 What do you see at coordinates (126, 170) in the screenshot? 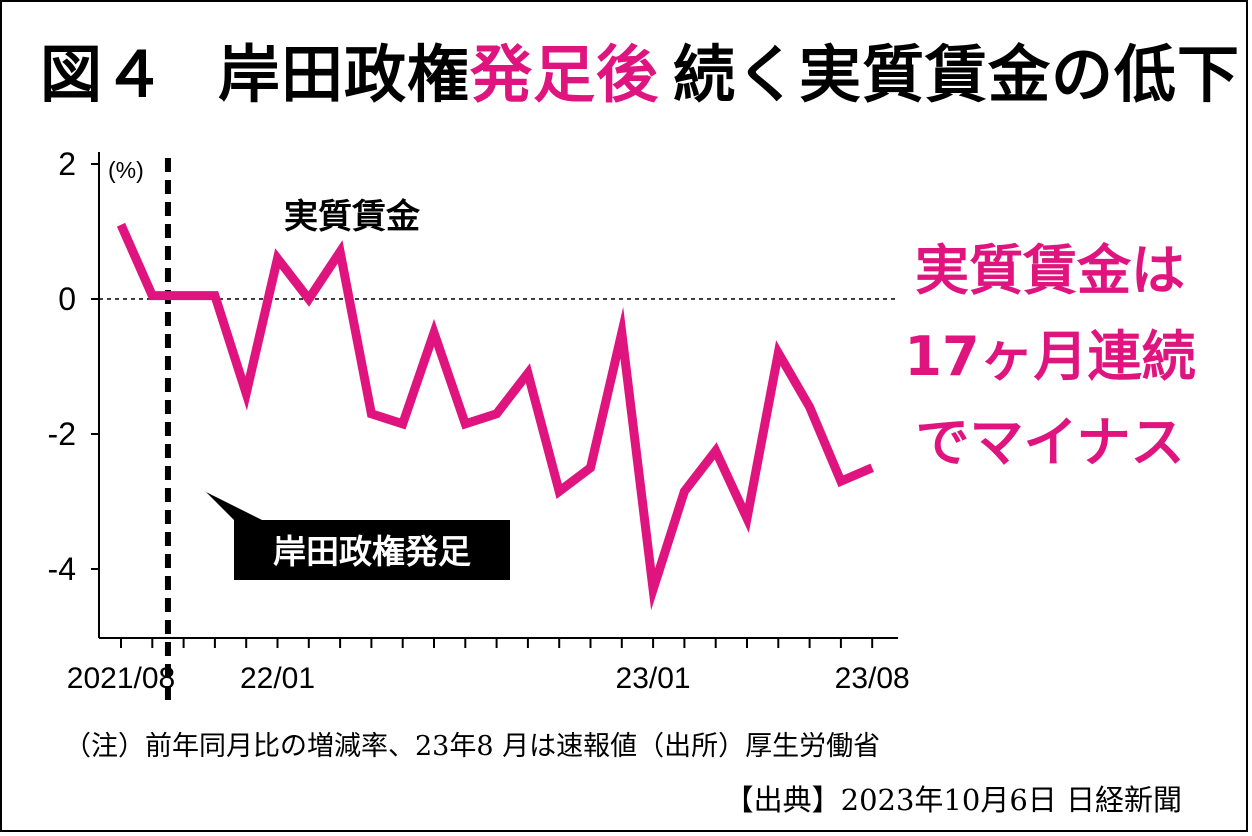
I see `y-unit-label: (%)` at bounding box center [126, 170].